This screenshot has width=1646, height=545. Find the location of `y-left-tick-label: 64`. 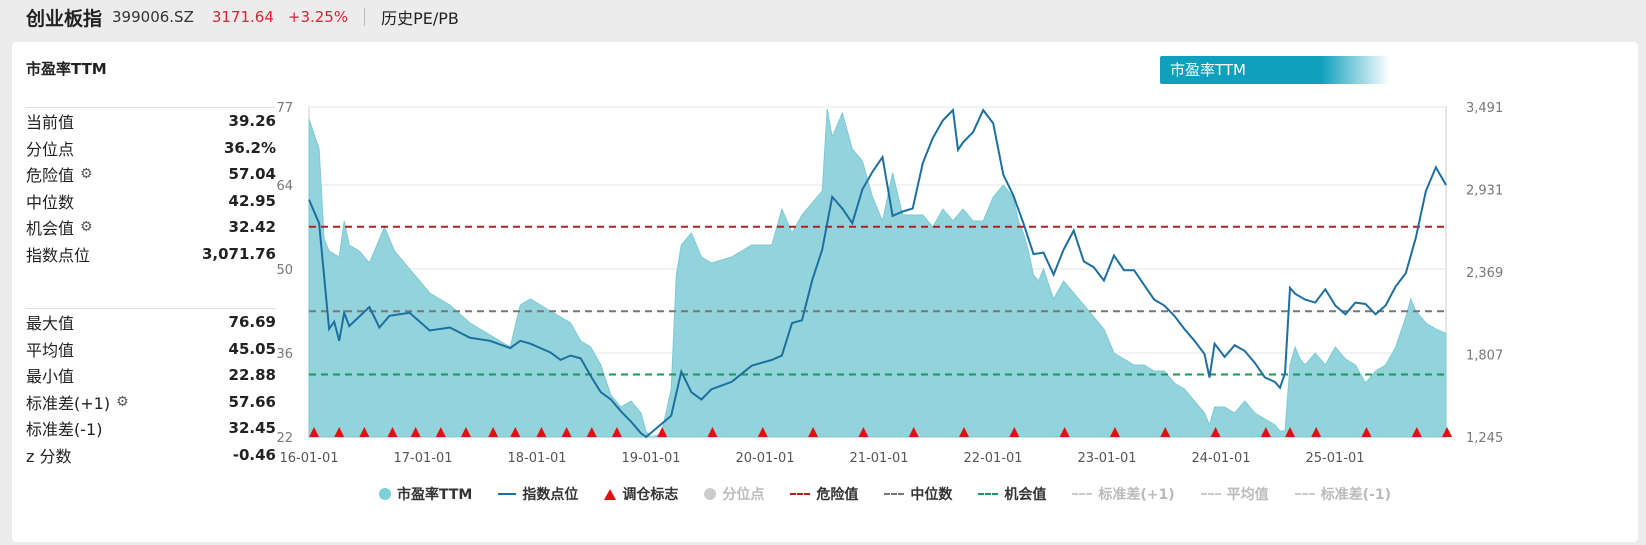

y-left-tick-label: 64 is located at coordinates (284, 186).